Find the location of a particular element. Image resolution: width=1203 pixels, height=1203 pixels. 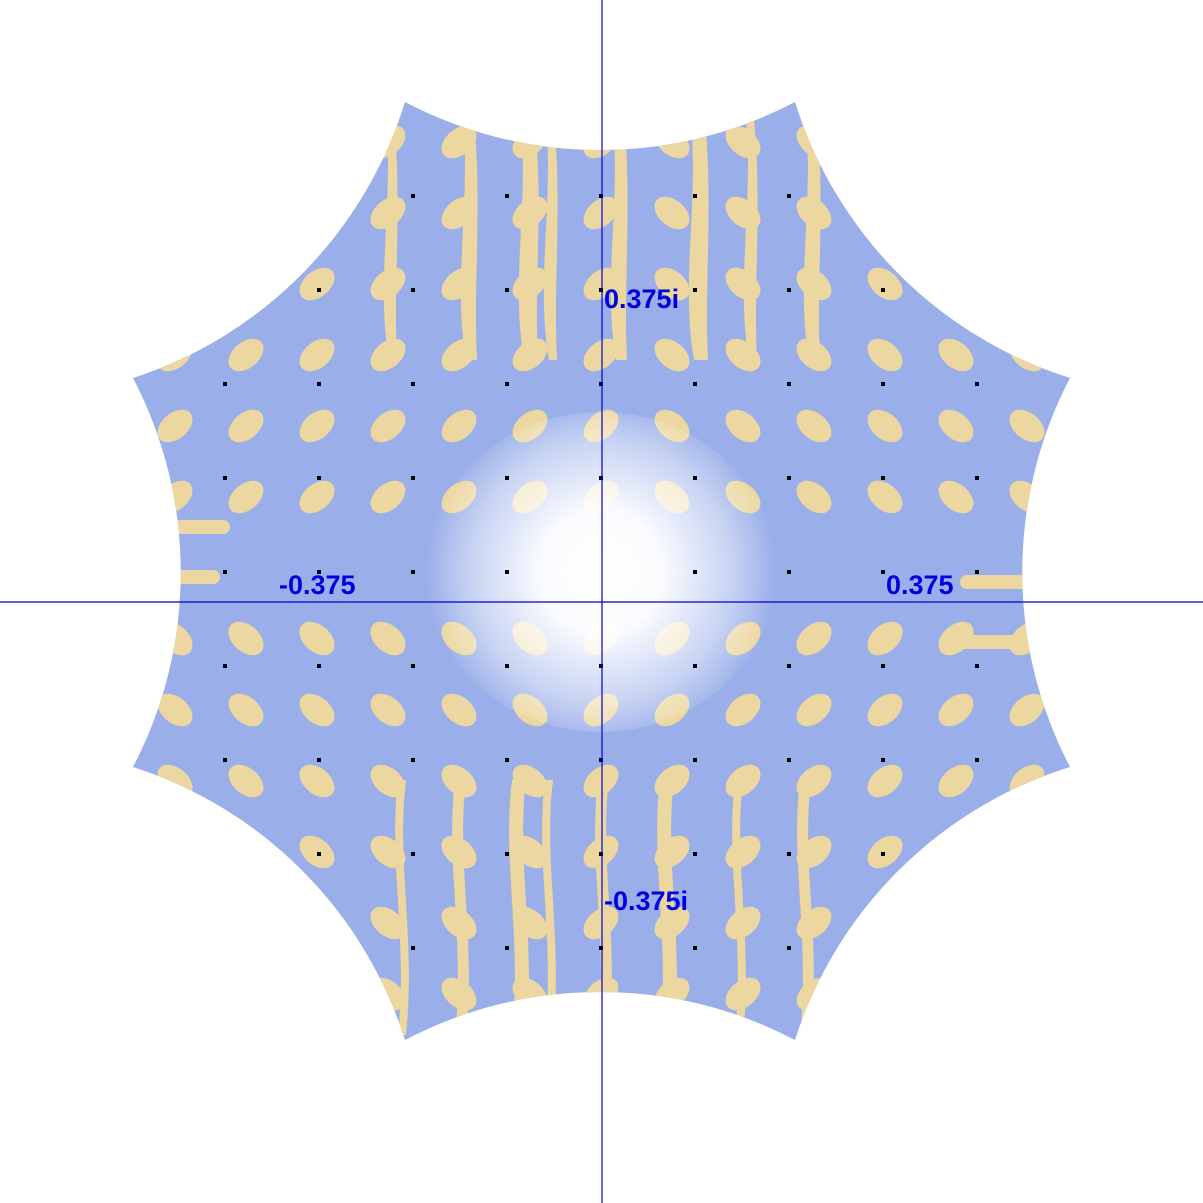

x-negative-label: -0.375 is located at coordinates (317, 585).